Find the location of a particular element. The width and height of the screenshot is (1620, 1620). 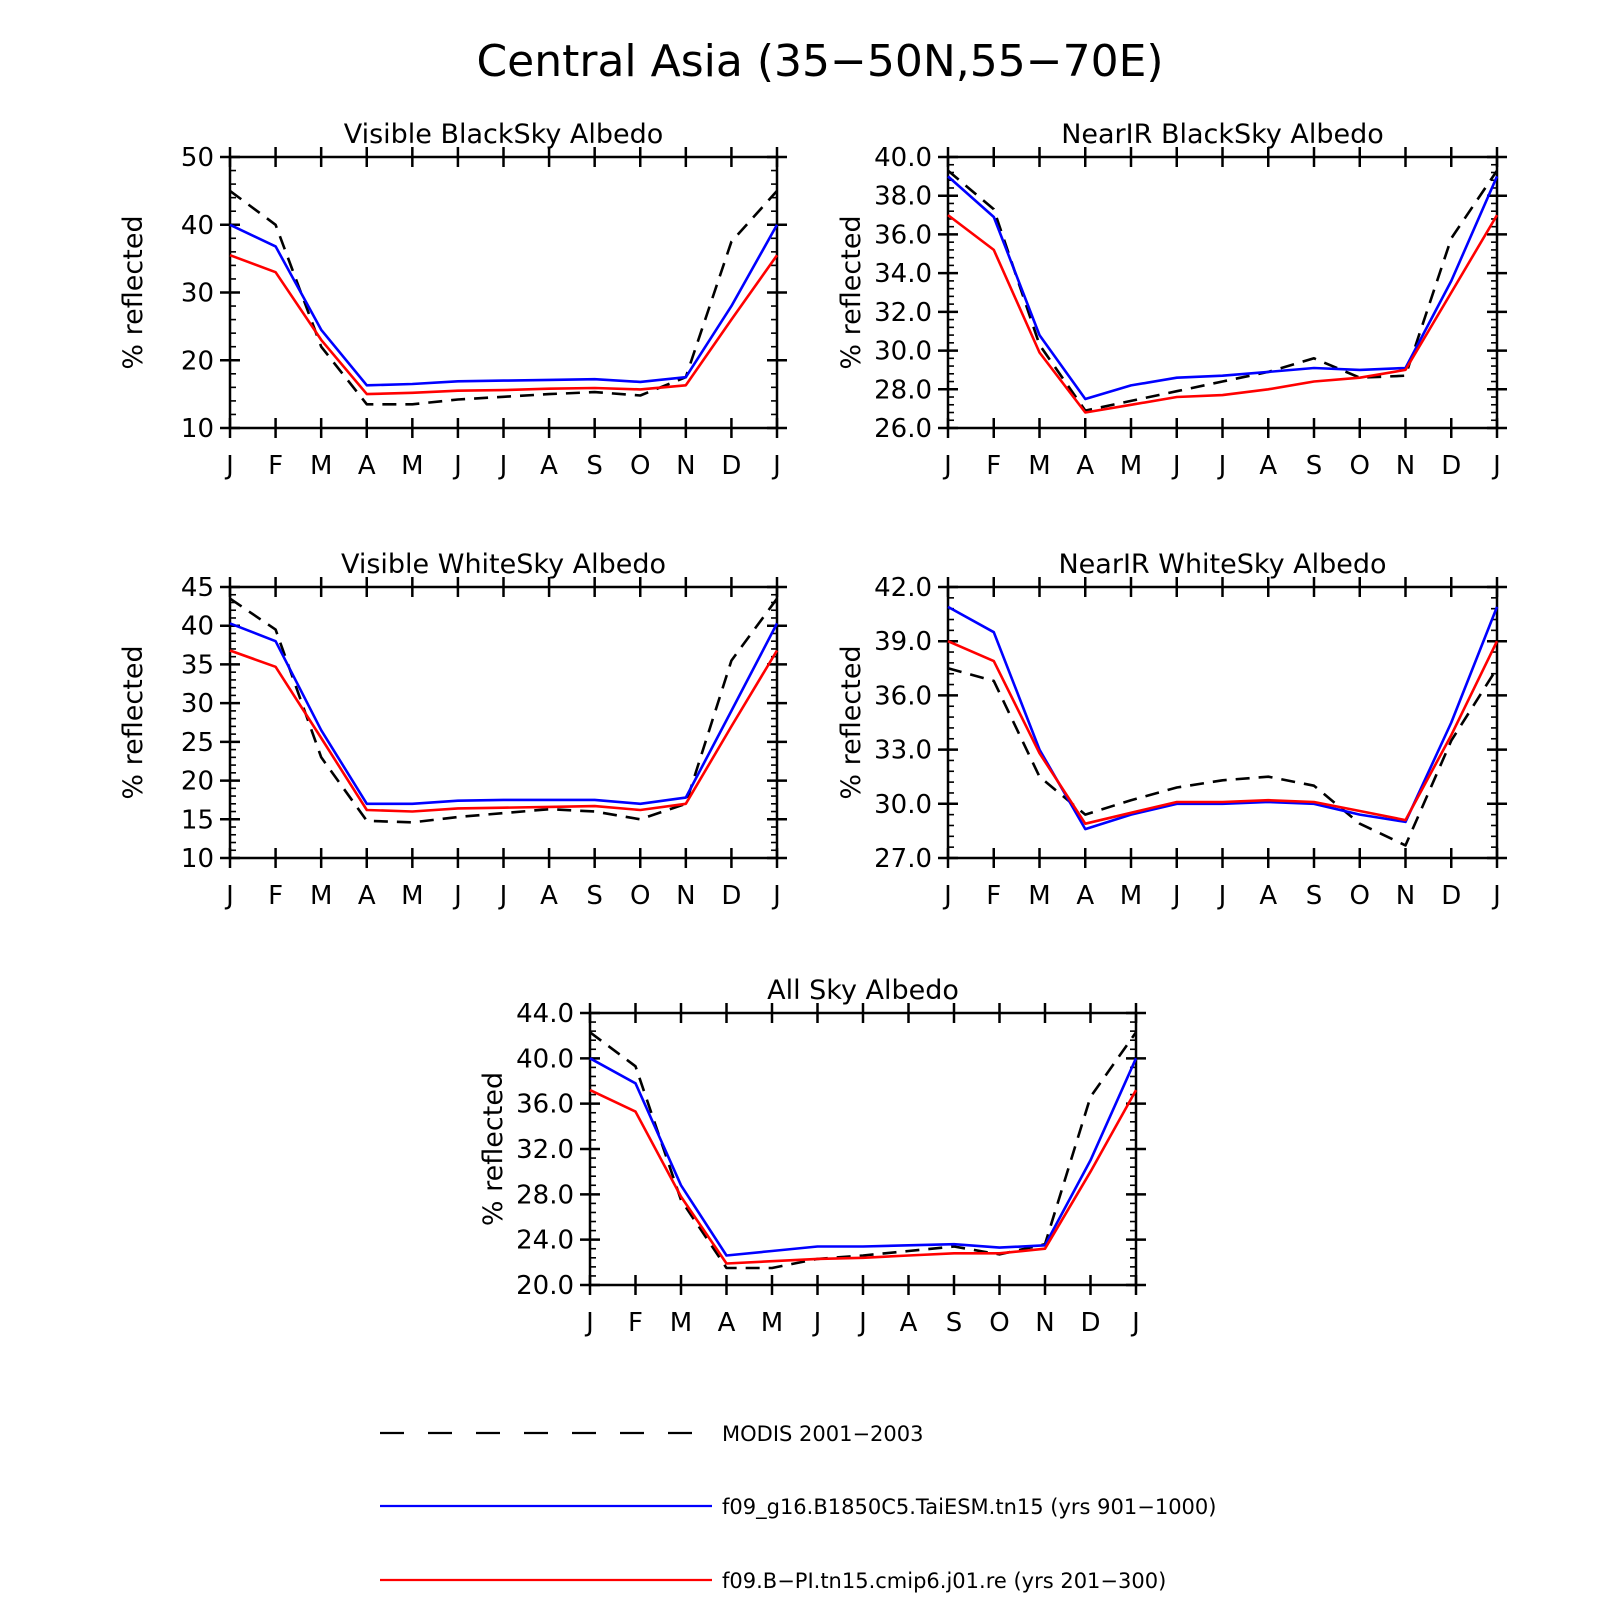

y-tick-label: 20.0 is located at coordinates (545, 1286).